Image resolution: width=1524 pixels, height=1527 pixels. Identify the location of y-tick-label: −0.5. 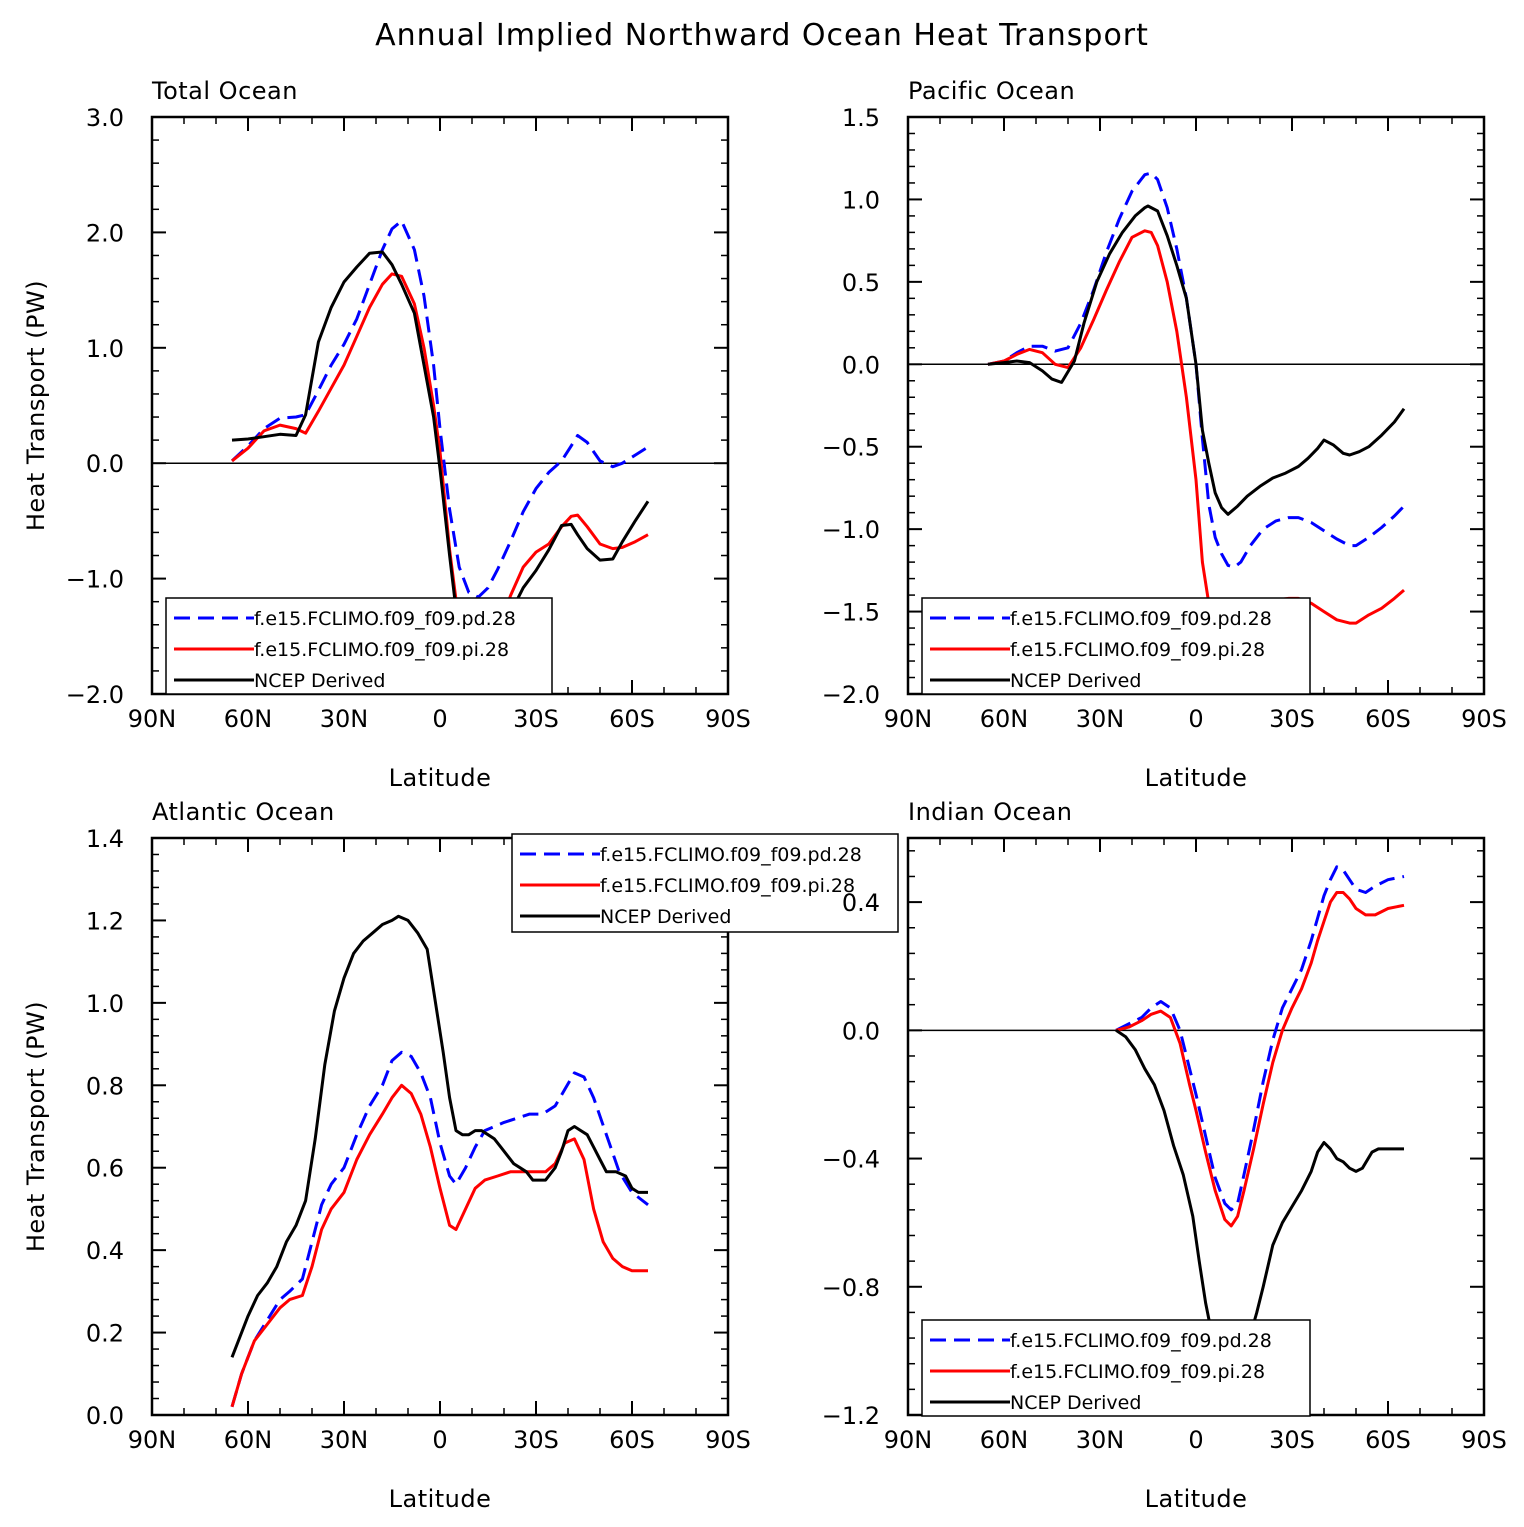
(851, 448).